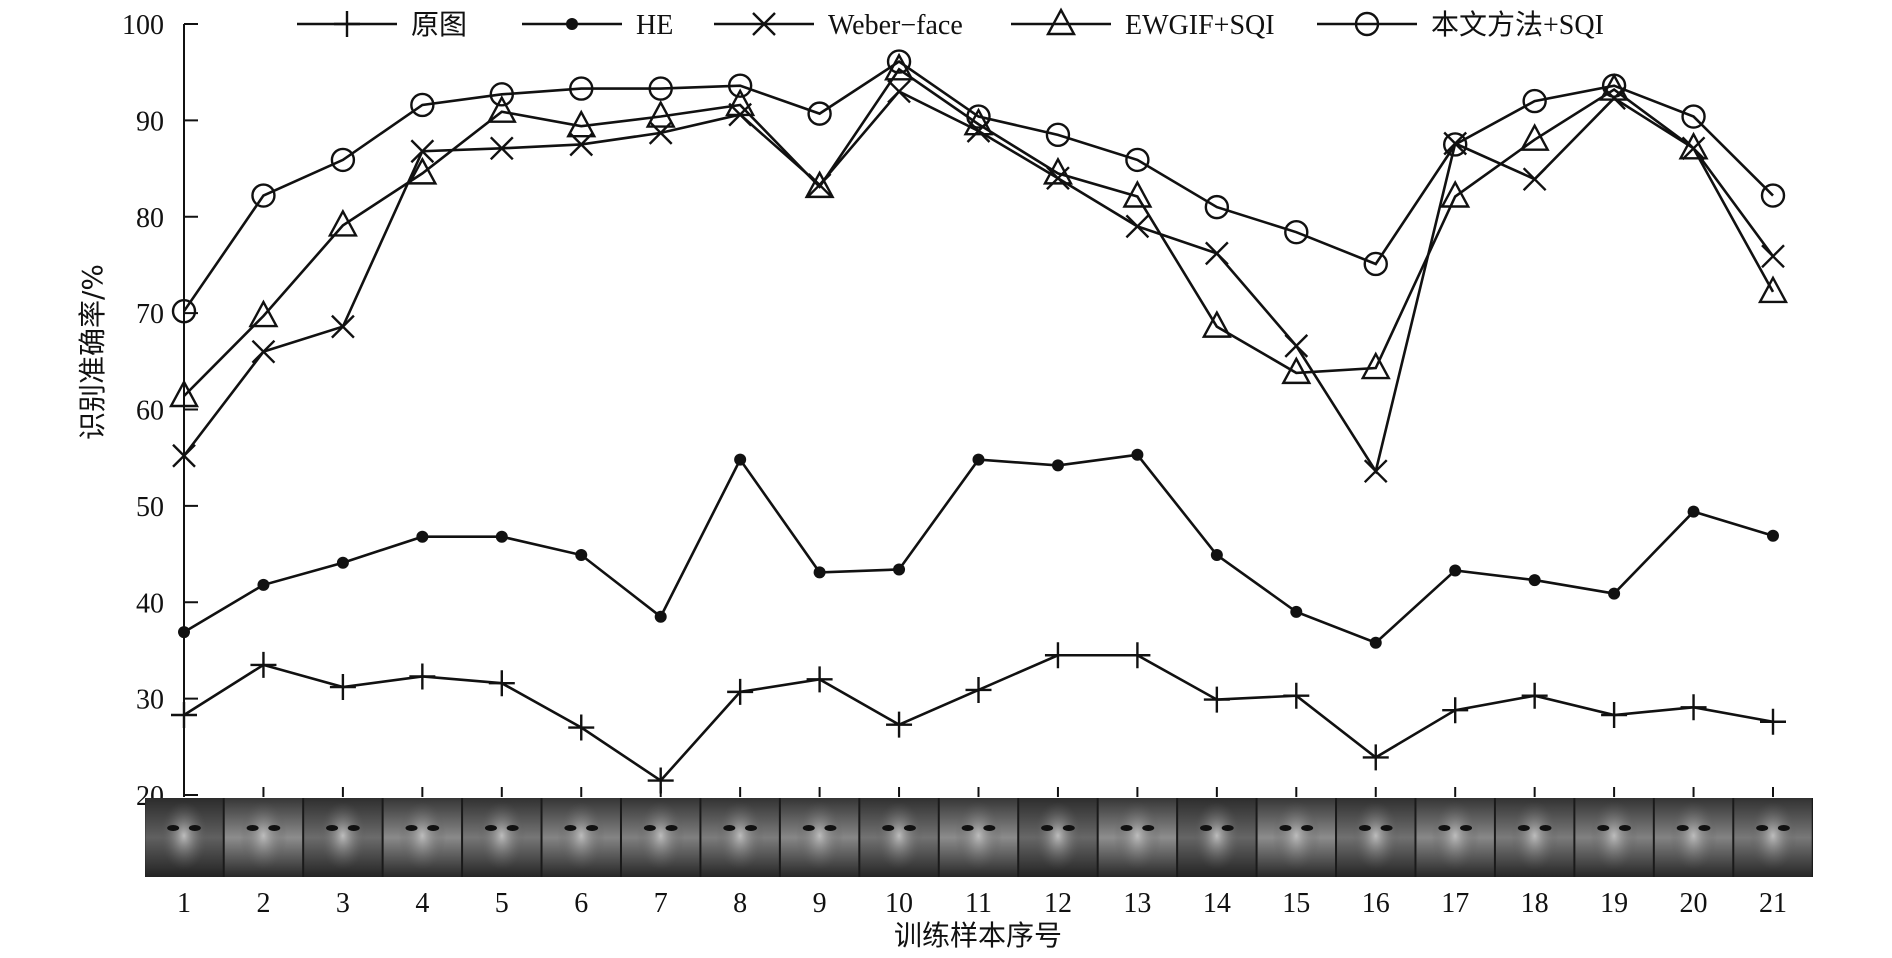  Describe the element at coordinates (184, 903) in the screenshot. I see `x-tick-label: 1` at that location.